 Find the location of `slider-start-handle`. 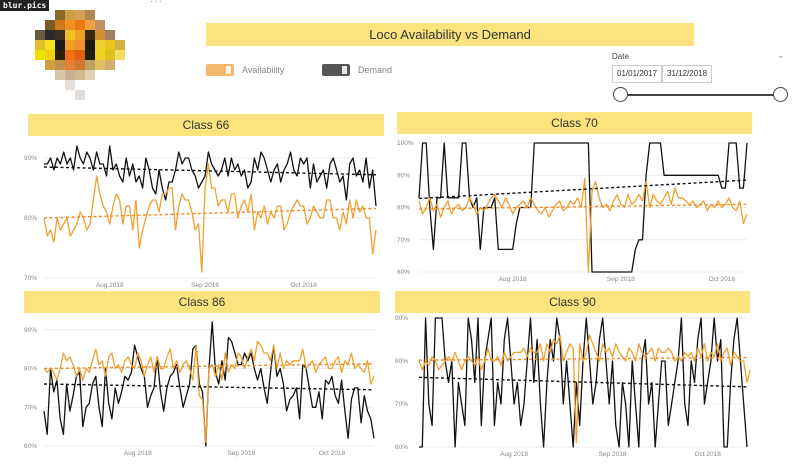

slider-start-handle is located at coordinates (620, 94).